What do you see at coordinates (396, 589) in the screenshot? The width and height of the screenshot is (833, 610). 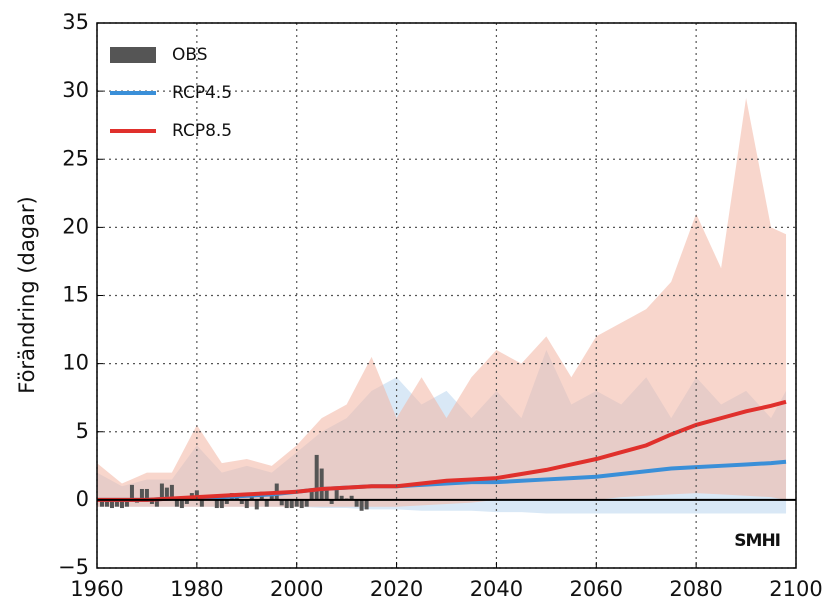 I see `x-tick-label: 2020` at bounding box center [396, 589].